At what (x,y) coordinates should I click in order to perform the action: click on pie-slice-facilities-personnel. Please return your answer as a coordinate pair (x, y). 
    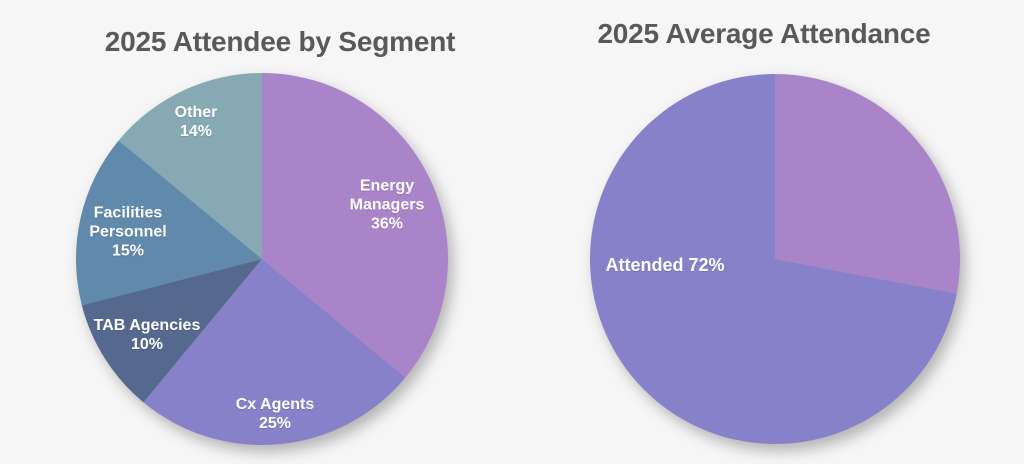
    Looking at the image, I should click on (169, 223).